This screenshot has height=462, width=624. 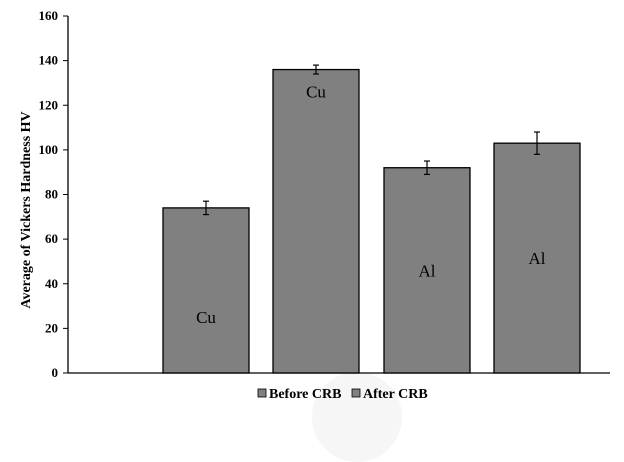 I want to click on legend-entry-label: After CRB, so click(x=395, y=394).